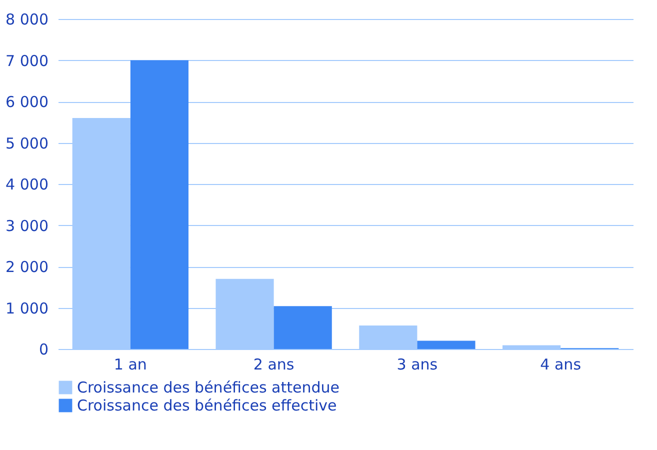  What do you see at coordinates (27, 19) in the screenshot?
I see `y-tick-label: 8 000` at bounding box center [27, 19].